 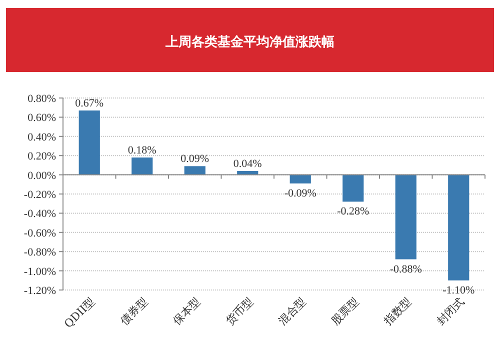 I want to click on data-label: 0.67%, so click(x=89, y=103).